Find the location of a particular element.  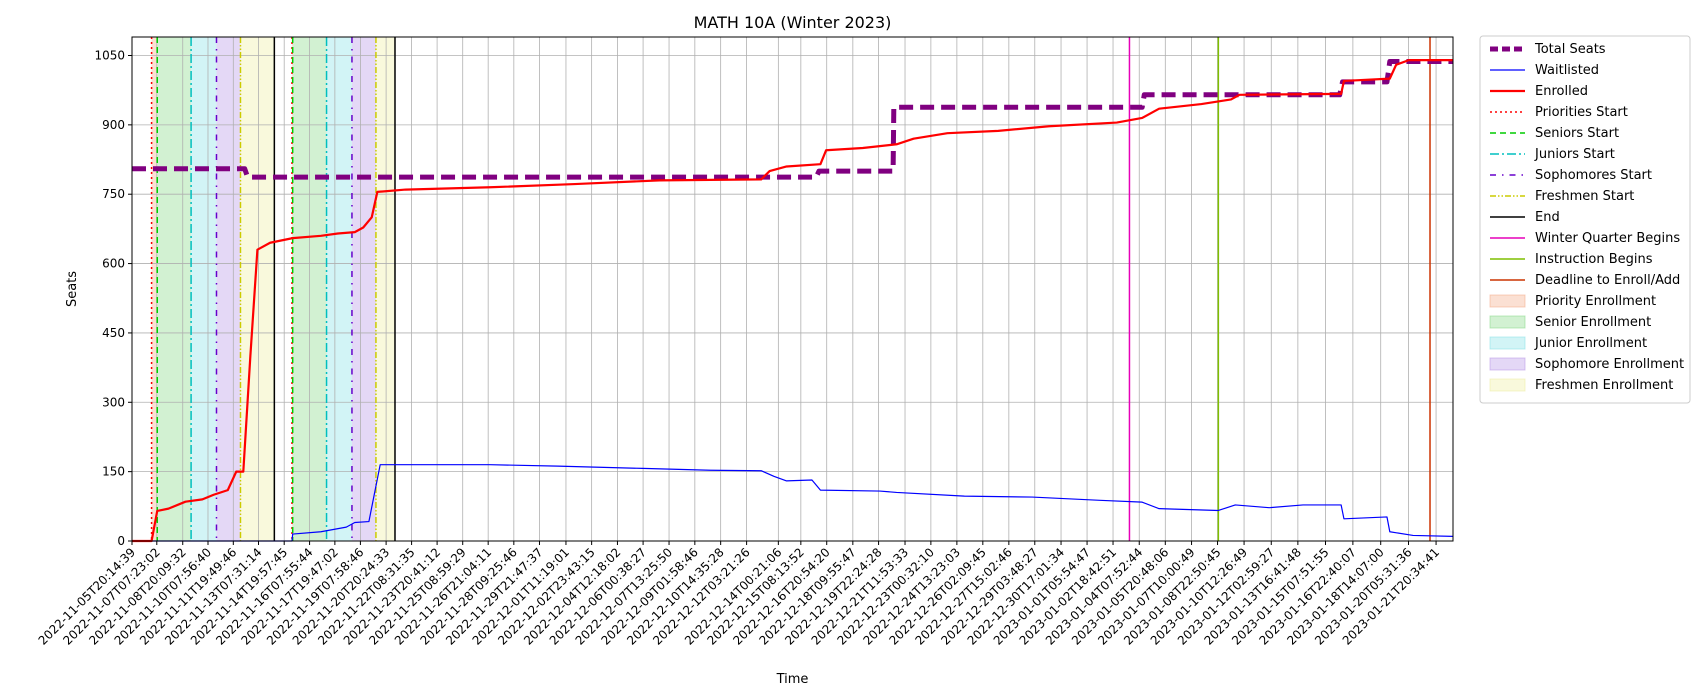

legend-label-freshmen-start: Freshmen Start is located at coordinates (1584, 196).